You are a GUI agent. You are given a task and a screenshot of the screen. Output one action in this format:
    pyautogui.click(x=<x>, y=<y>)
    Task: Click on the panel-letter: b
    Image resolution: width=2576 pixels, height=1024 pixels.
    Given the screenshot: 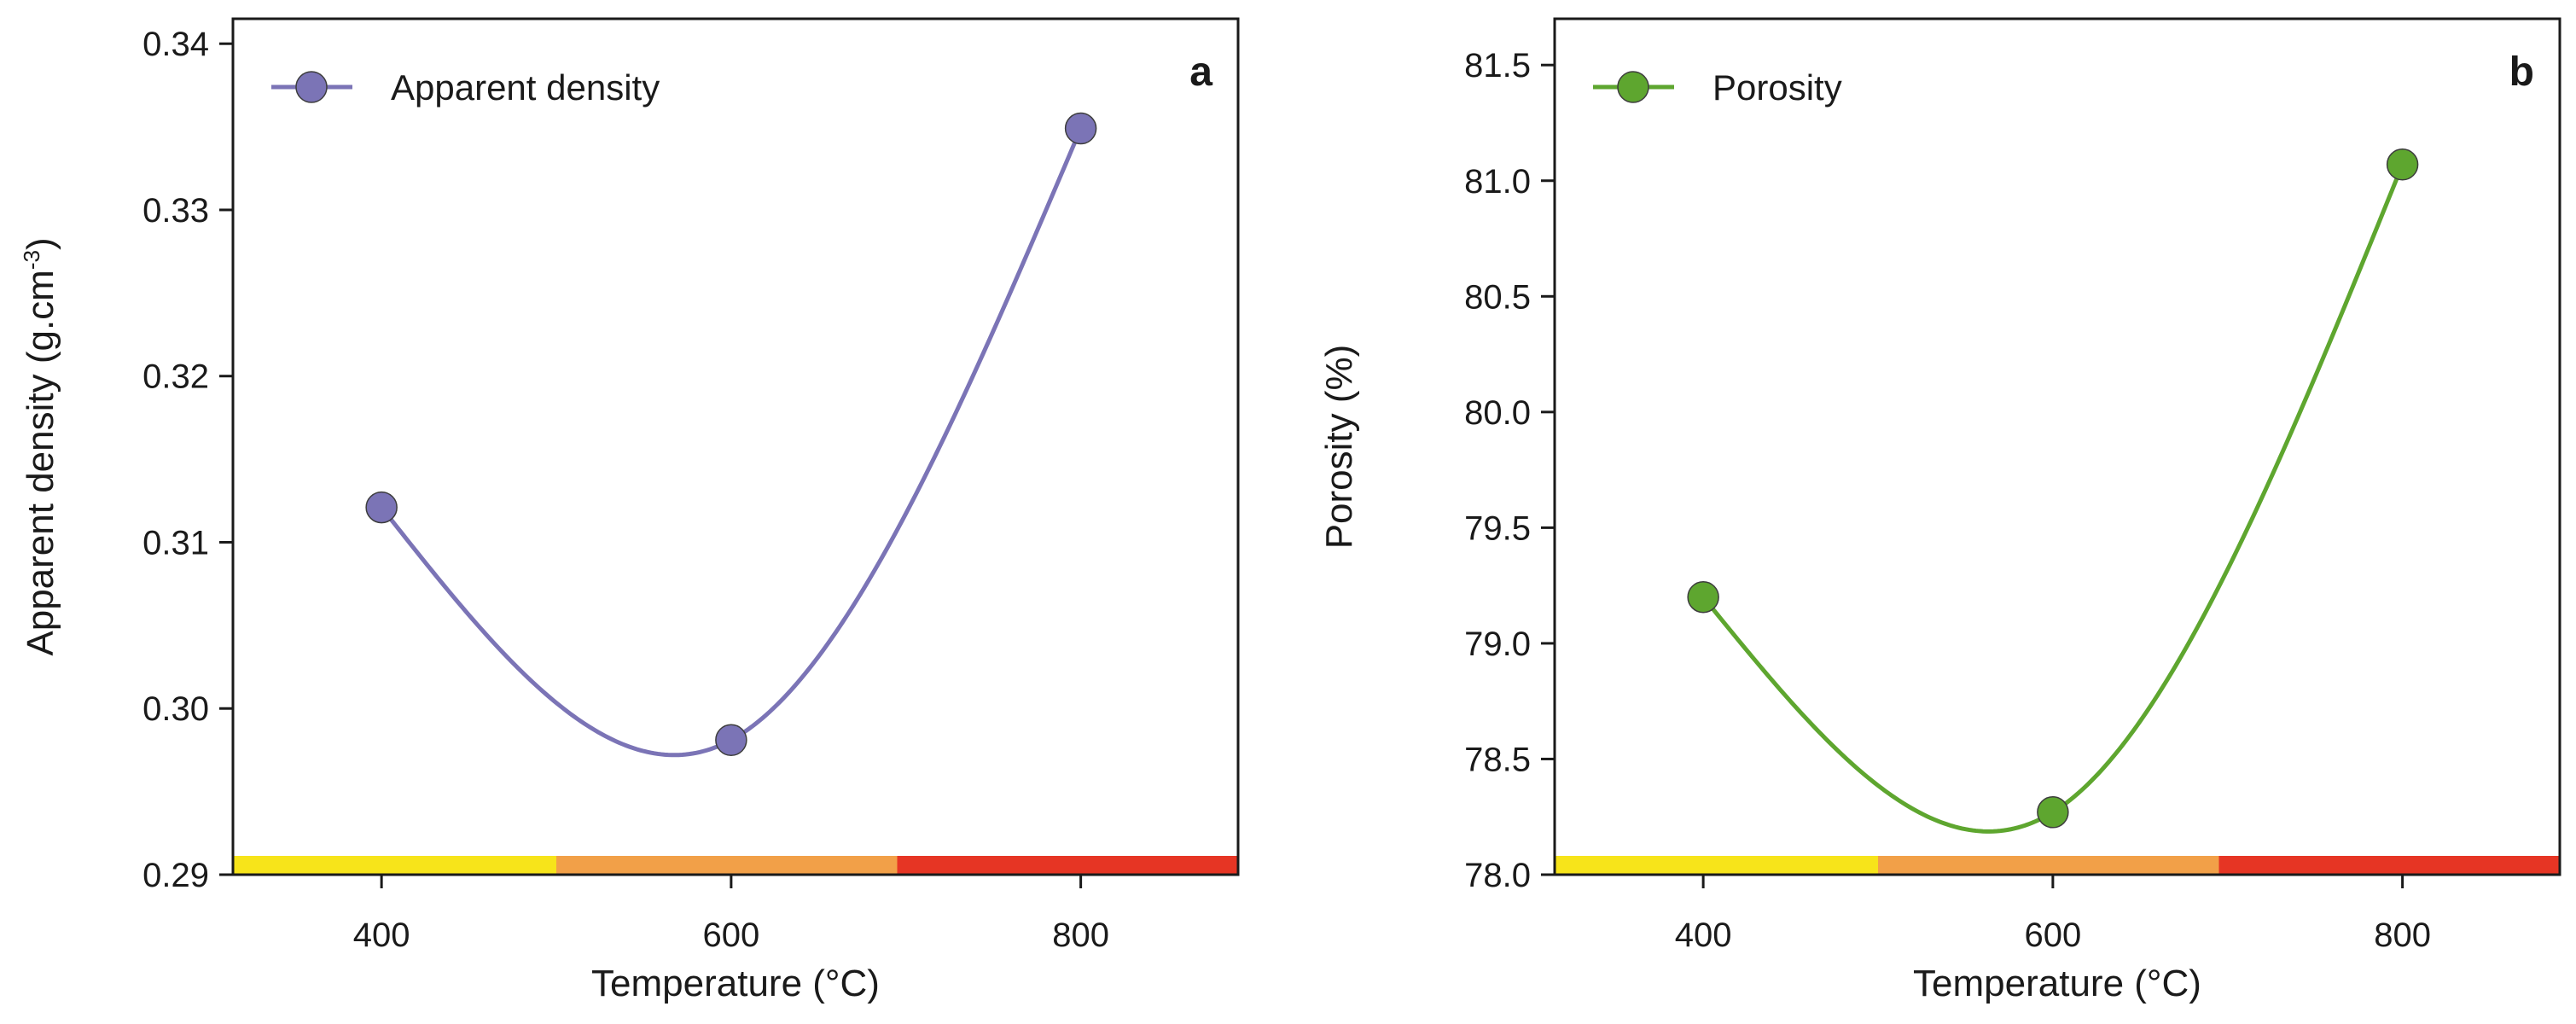 What is the action you would take?
    pyautogui.click(x=2521, y=72)
    